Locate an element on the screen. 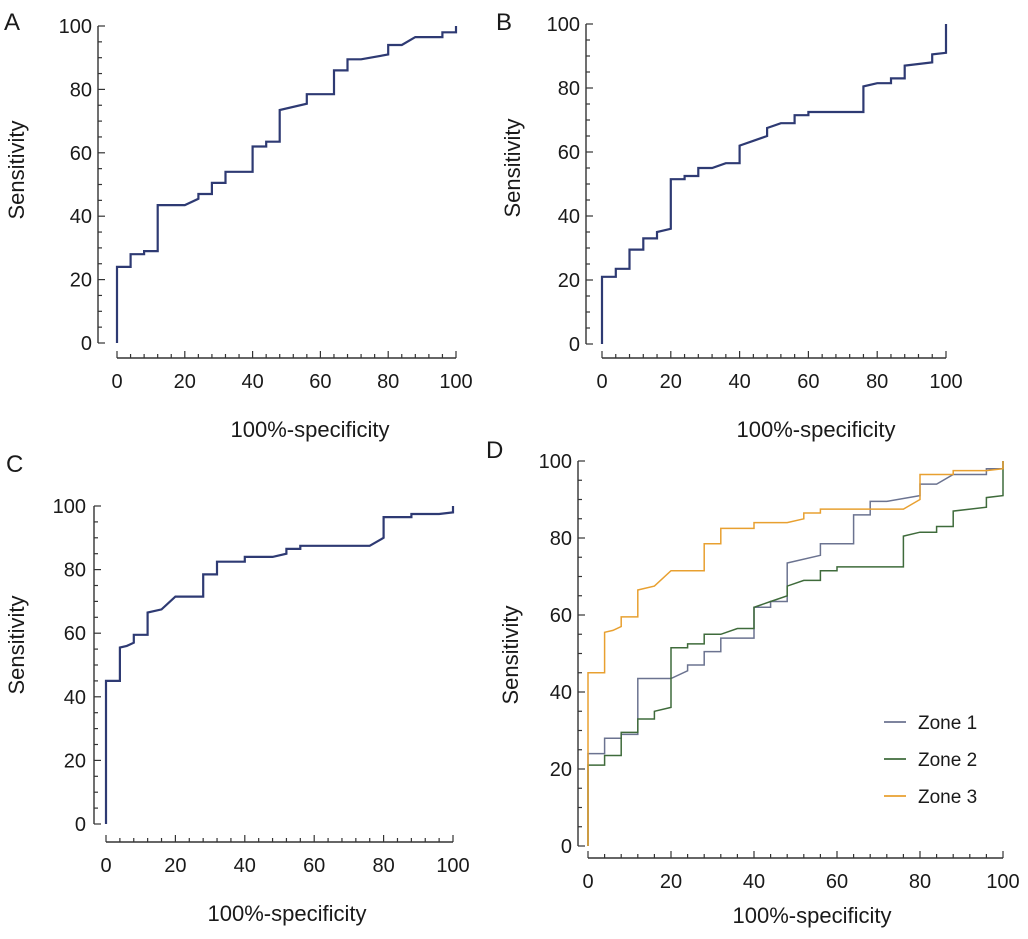 This screenshot has height=939, width=1028. y-tick-label-d: 100 is located at coordinates (555, 462).